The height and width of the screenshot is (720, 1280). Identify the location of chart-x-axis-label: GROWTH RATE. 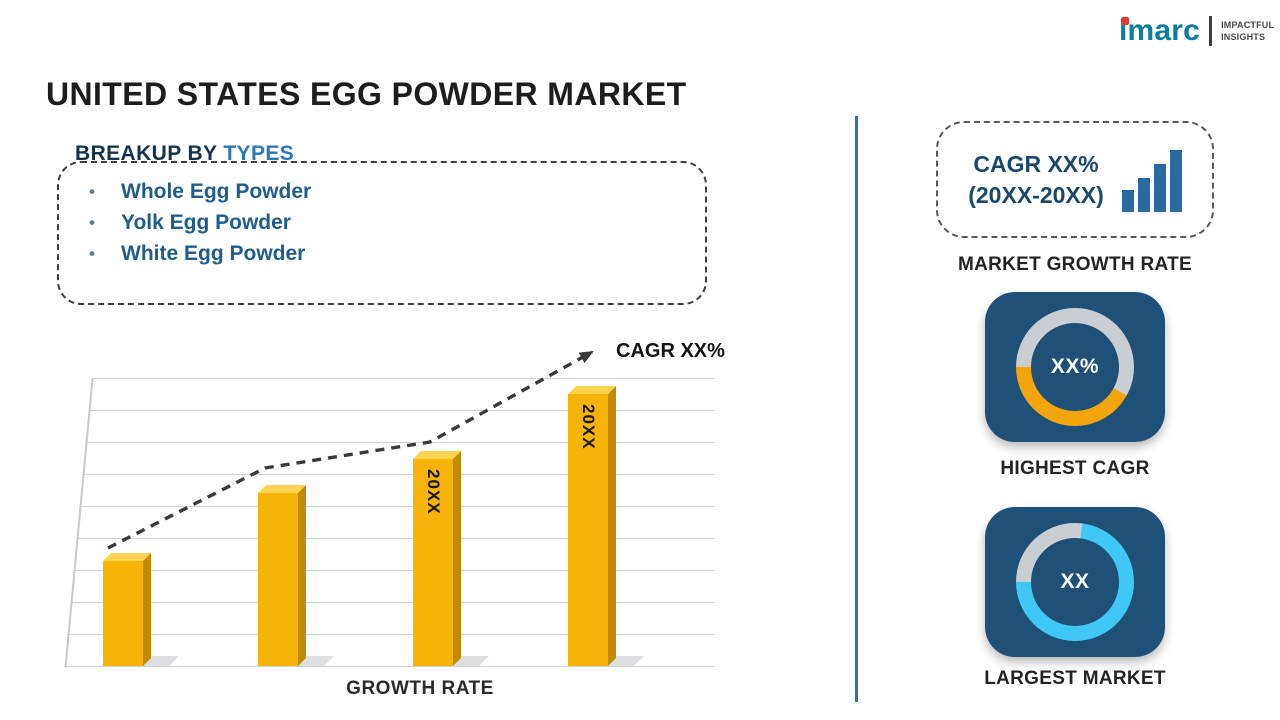
(420, 688).